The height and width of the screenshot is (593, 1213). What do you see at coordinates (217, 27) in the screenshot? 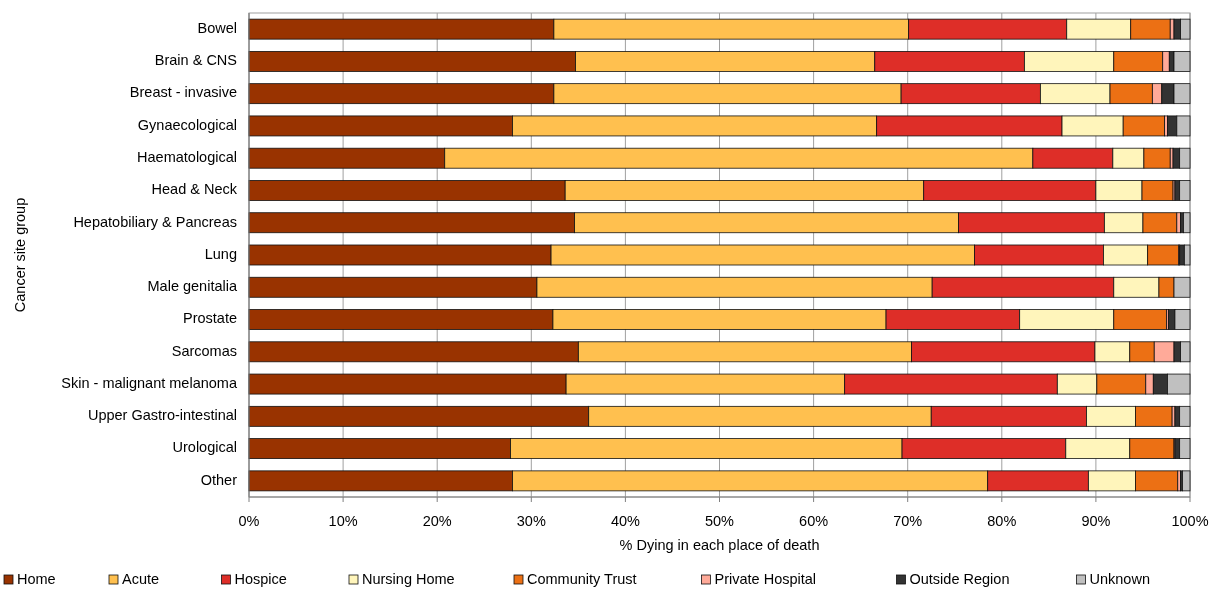
I see `y-tick-label: Bowel` at bounding box center [217, 27].